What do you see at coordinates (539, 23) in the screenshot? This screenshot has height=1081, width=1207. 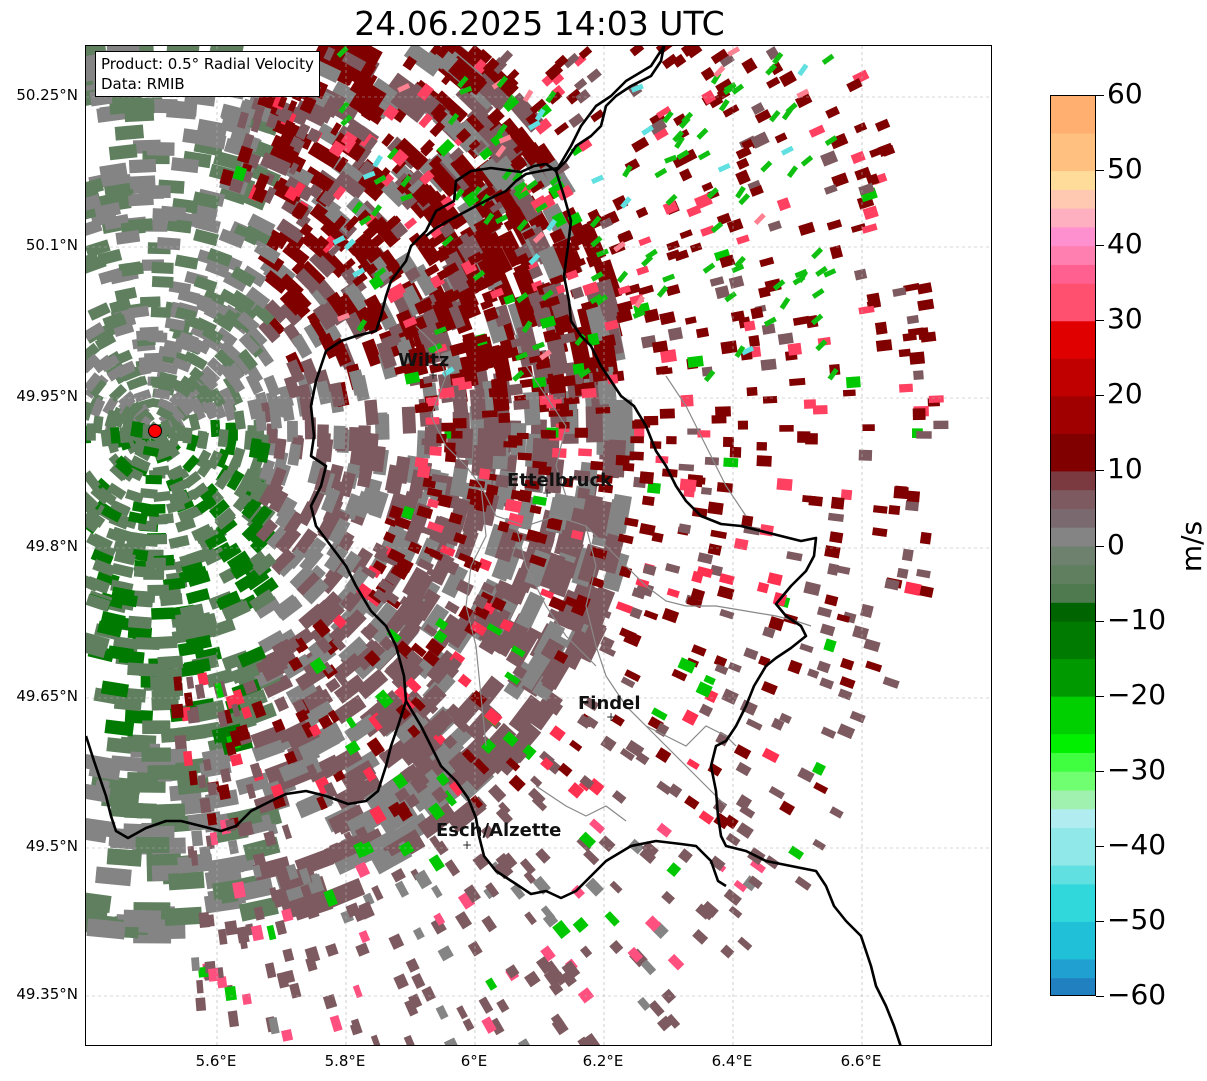 I see `figure-title: 24.06.2025 14:03 UTC` at bounding box center [539, 23].